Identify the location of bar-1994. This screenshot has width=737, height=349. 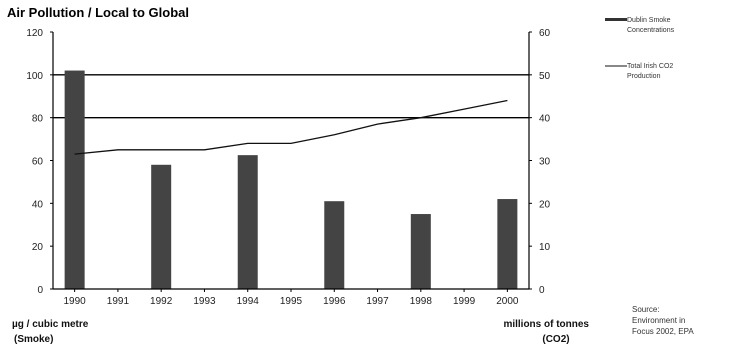
(247, 222).